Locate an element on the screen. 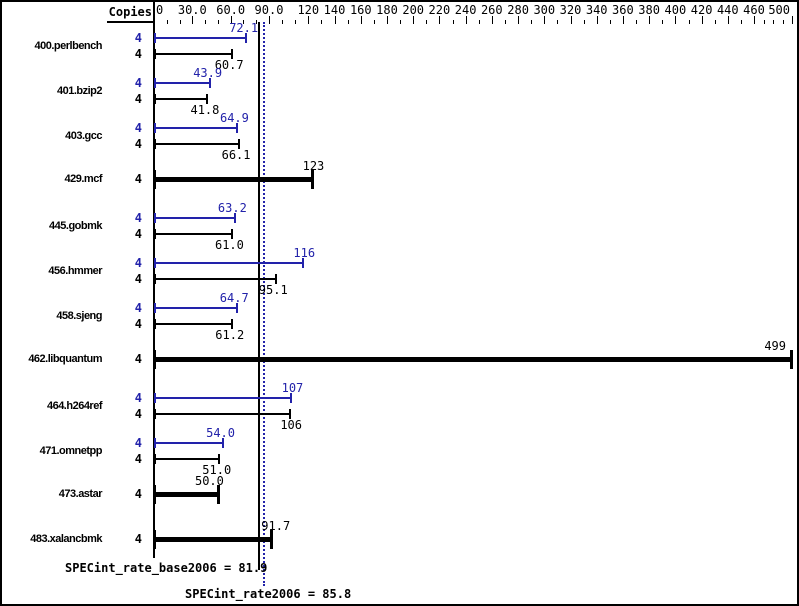 The height and width of the screenshot is (606, 799). peak-median-line is located at coordinates (263, 304).